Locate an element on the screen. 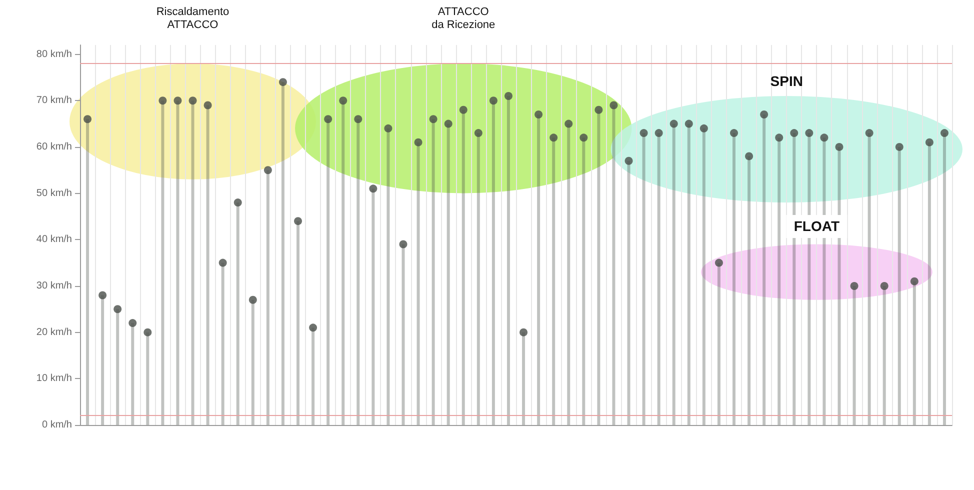 This screenshot has width=974, height=490. y-tick-label: 20 km/h is located at coordinates (54, 332).